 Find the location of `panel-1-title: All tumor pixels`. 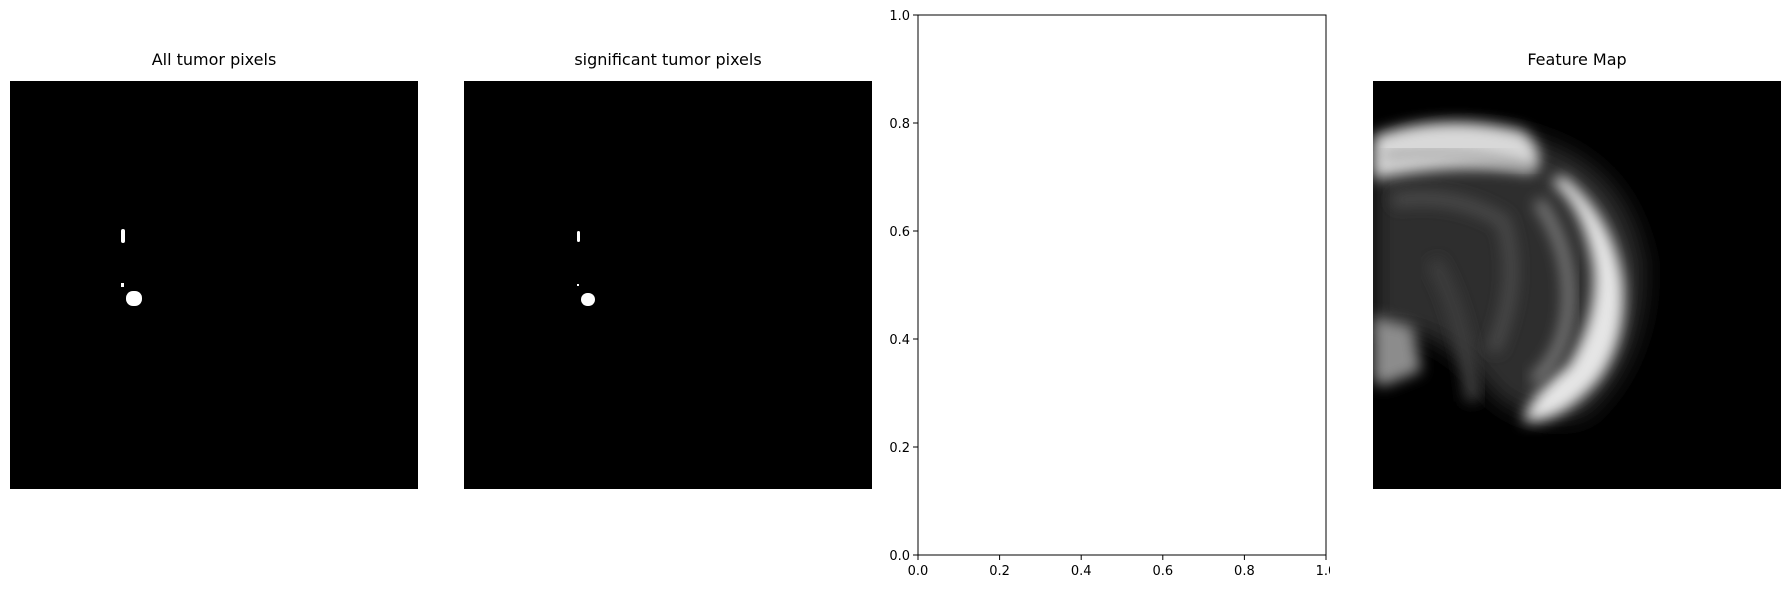

panel-1-title: All tumor pixels is located at coordinates (214, 59).